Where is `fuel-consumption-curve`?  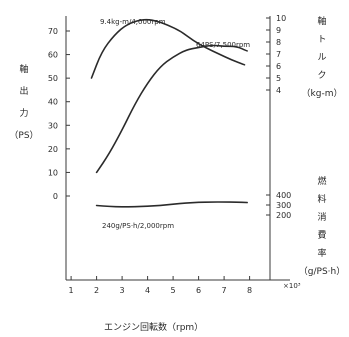
fuel-consumption-curve is located at coordinates (171, 204).